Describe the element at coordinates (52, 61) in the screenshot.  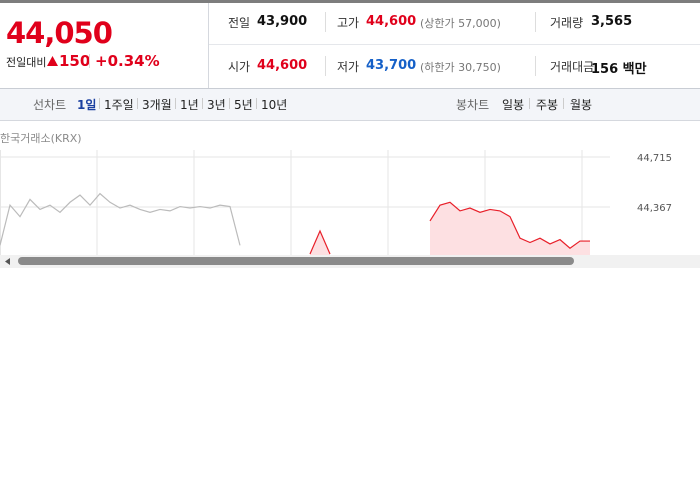
I see `up-icon` at that location.